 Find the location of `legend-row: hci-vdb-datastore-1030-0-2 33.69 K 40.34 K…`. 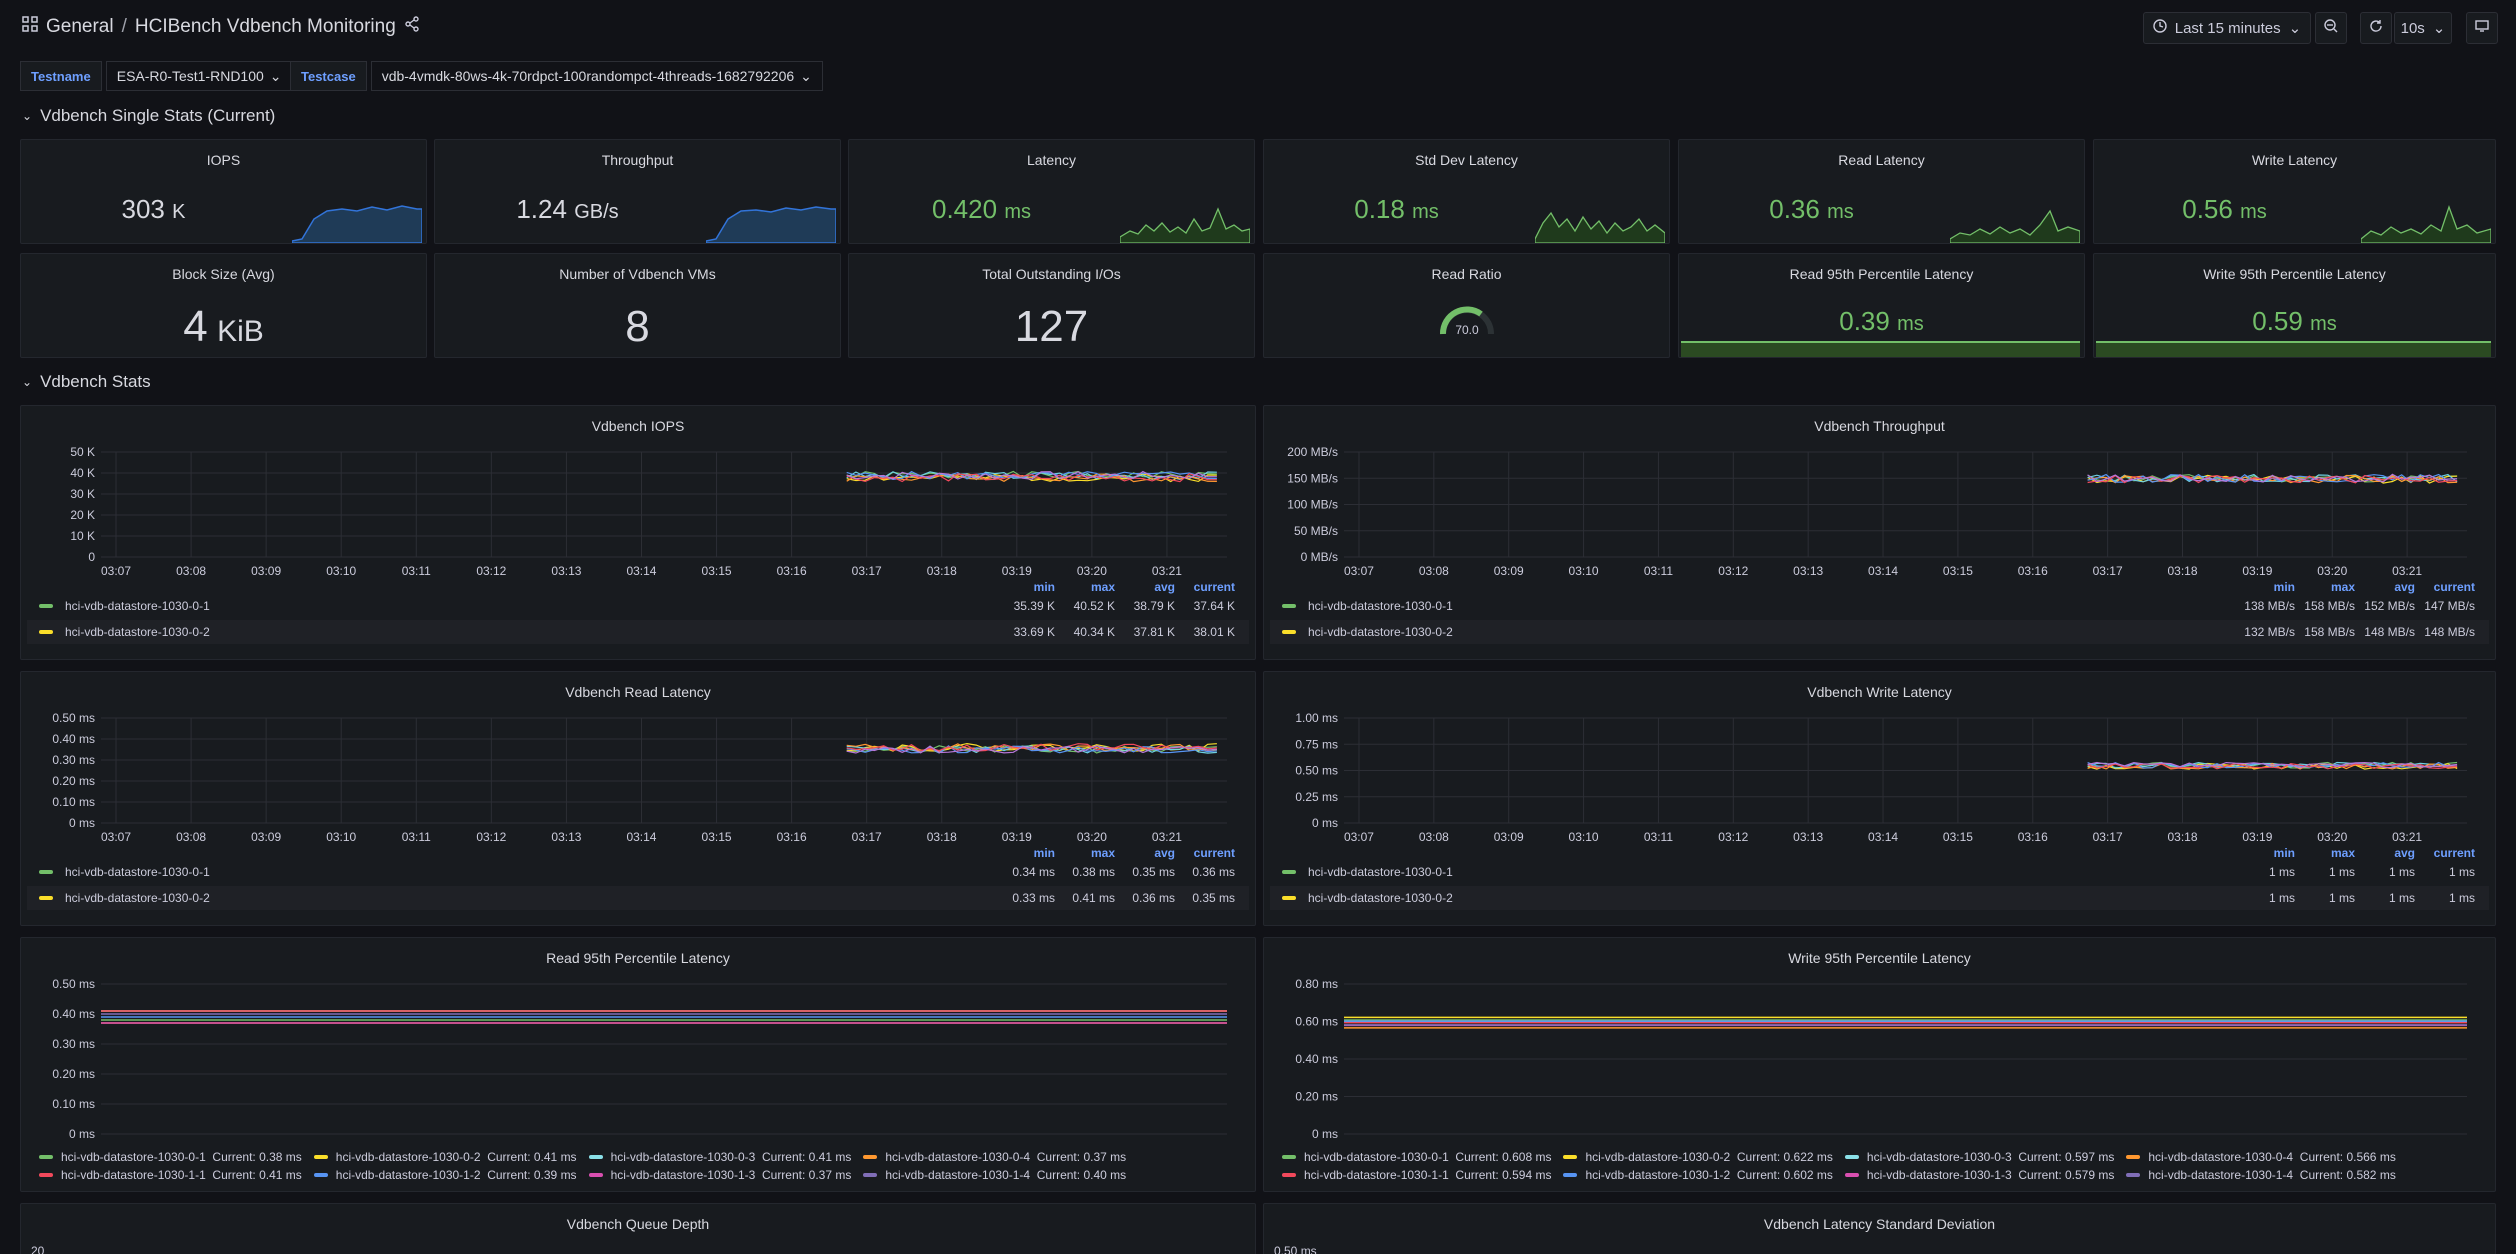

legend-row: hci-vdb-datastore-1030-0-2 33.69 K 40.34 K… is located at coordinates (638, 632).